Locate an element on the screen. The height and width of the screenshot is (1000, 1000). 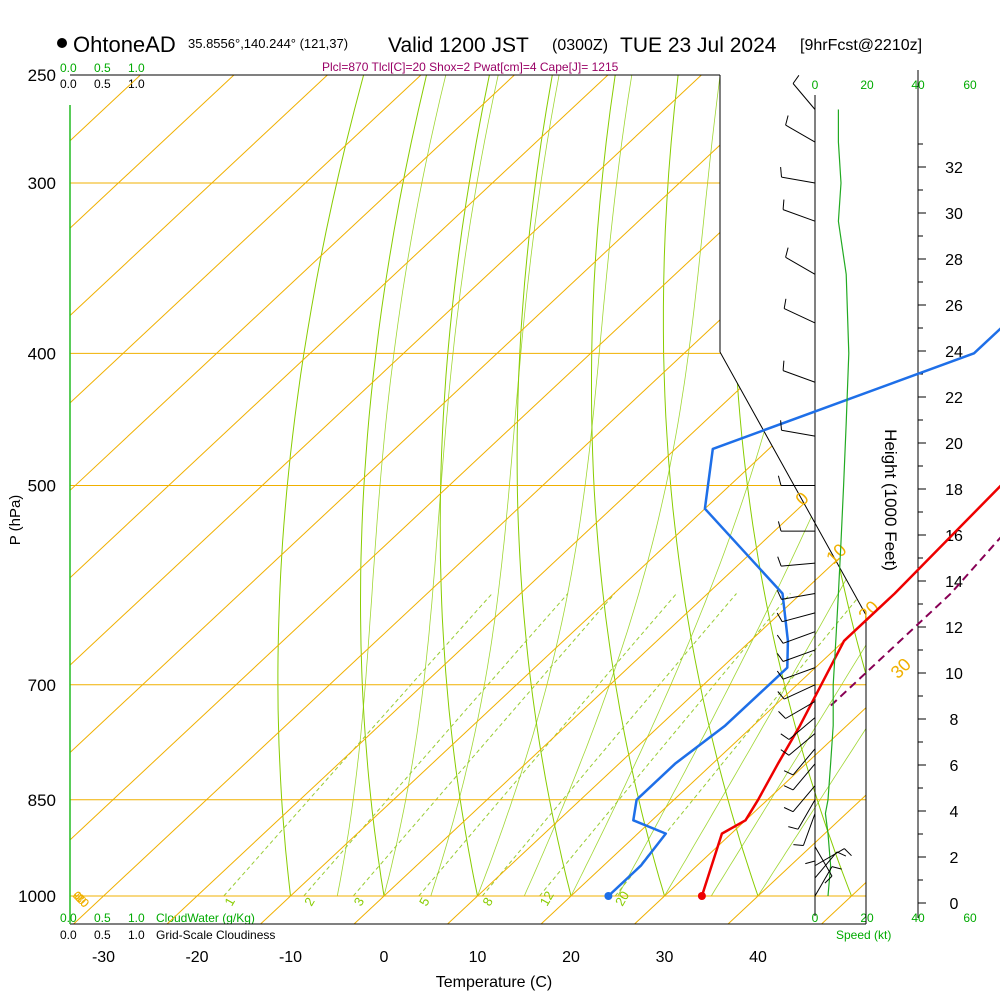
speed-scale-top-1: 20 is located at coordinates (867, 85).